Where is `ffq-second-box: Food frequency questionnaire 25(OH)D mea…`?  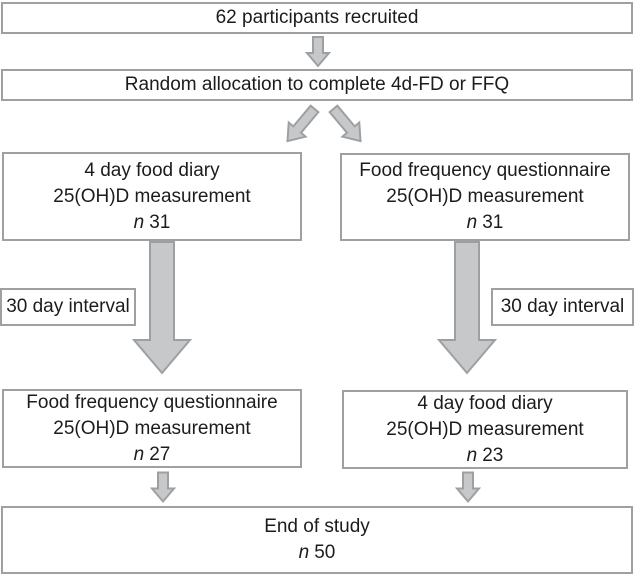 ffq-second-box: Food frequency questionnaire 25(OH)D mea… is located at coordinates (152, 428).